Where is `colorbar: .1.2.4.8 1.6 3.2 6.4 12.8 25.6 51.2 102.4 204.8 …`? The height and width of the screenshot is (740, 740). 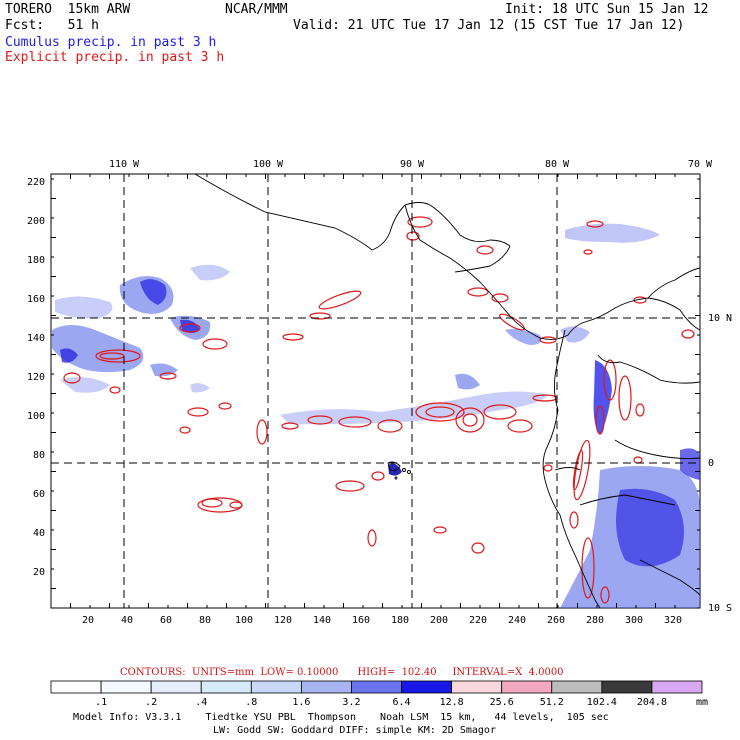
colorbar: .1.2.4.8 1.6 3.2 6.4 12.8 25.6 51.2 102.4 204.8 … is located at coordinates (379, 694).